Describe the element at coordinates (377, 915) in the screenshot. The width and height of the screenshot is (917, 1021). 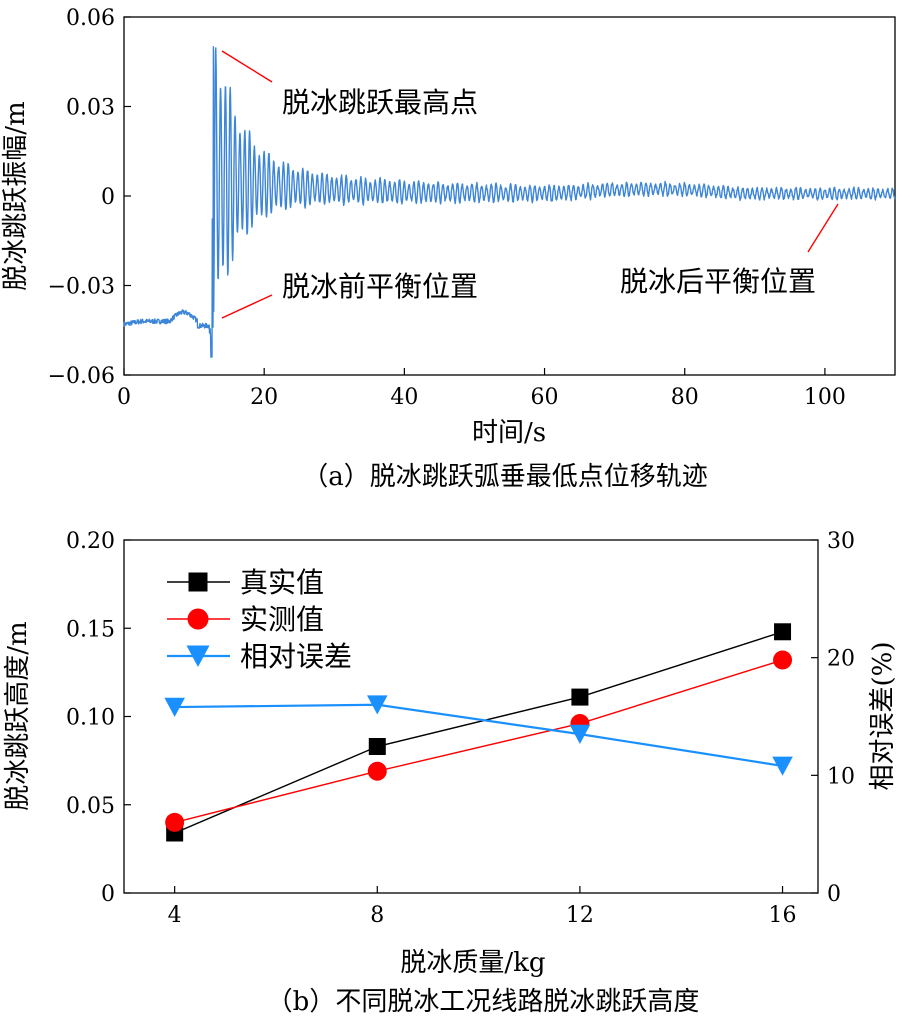
I see `x-tick-label: 8` at that location.